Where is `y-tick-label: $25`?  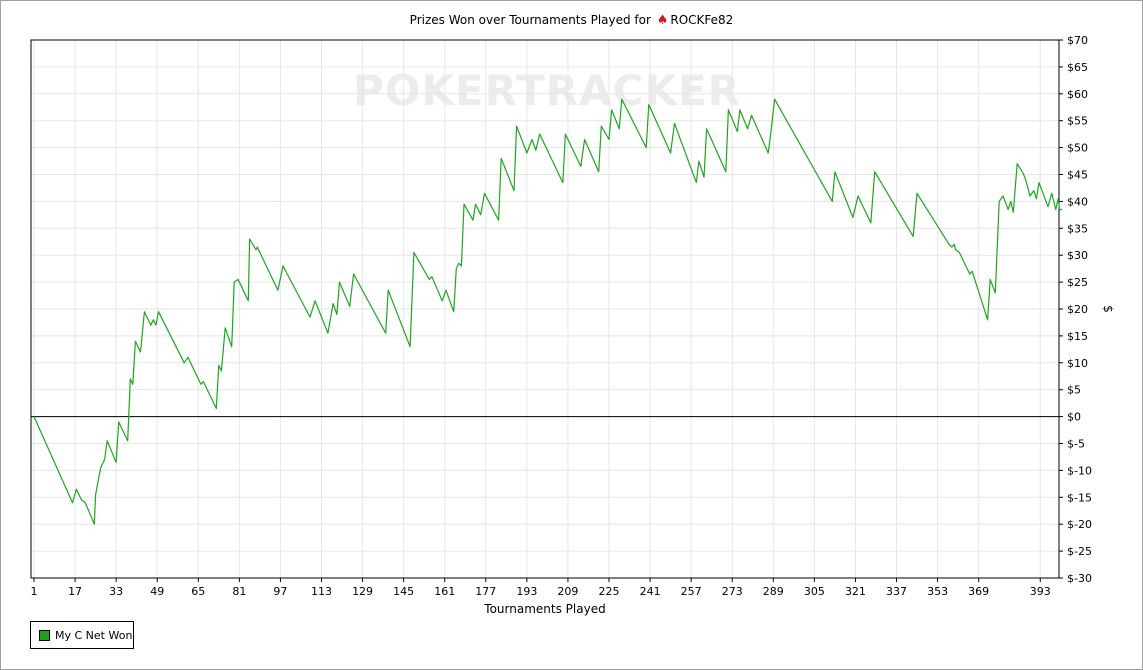
y-tick-label: $25 is located at coordinates (1077, 282).